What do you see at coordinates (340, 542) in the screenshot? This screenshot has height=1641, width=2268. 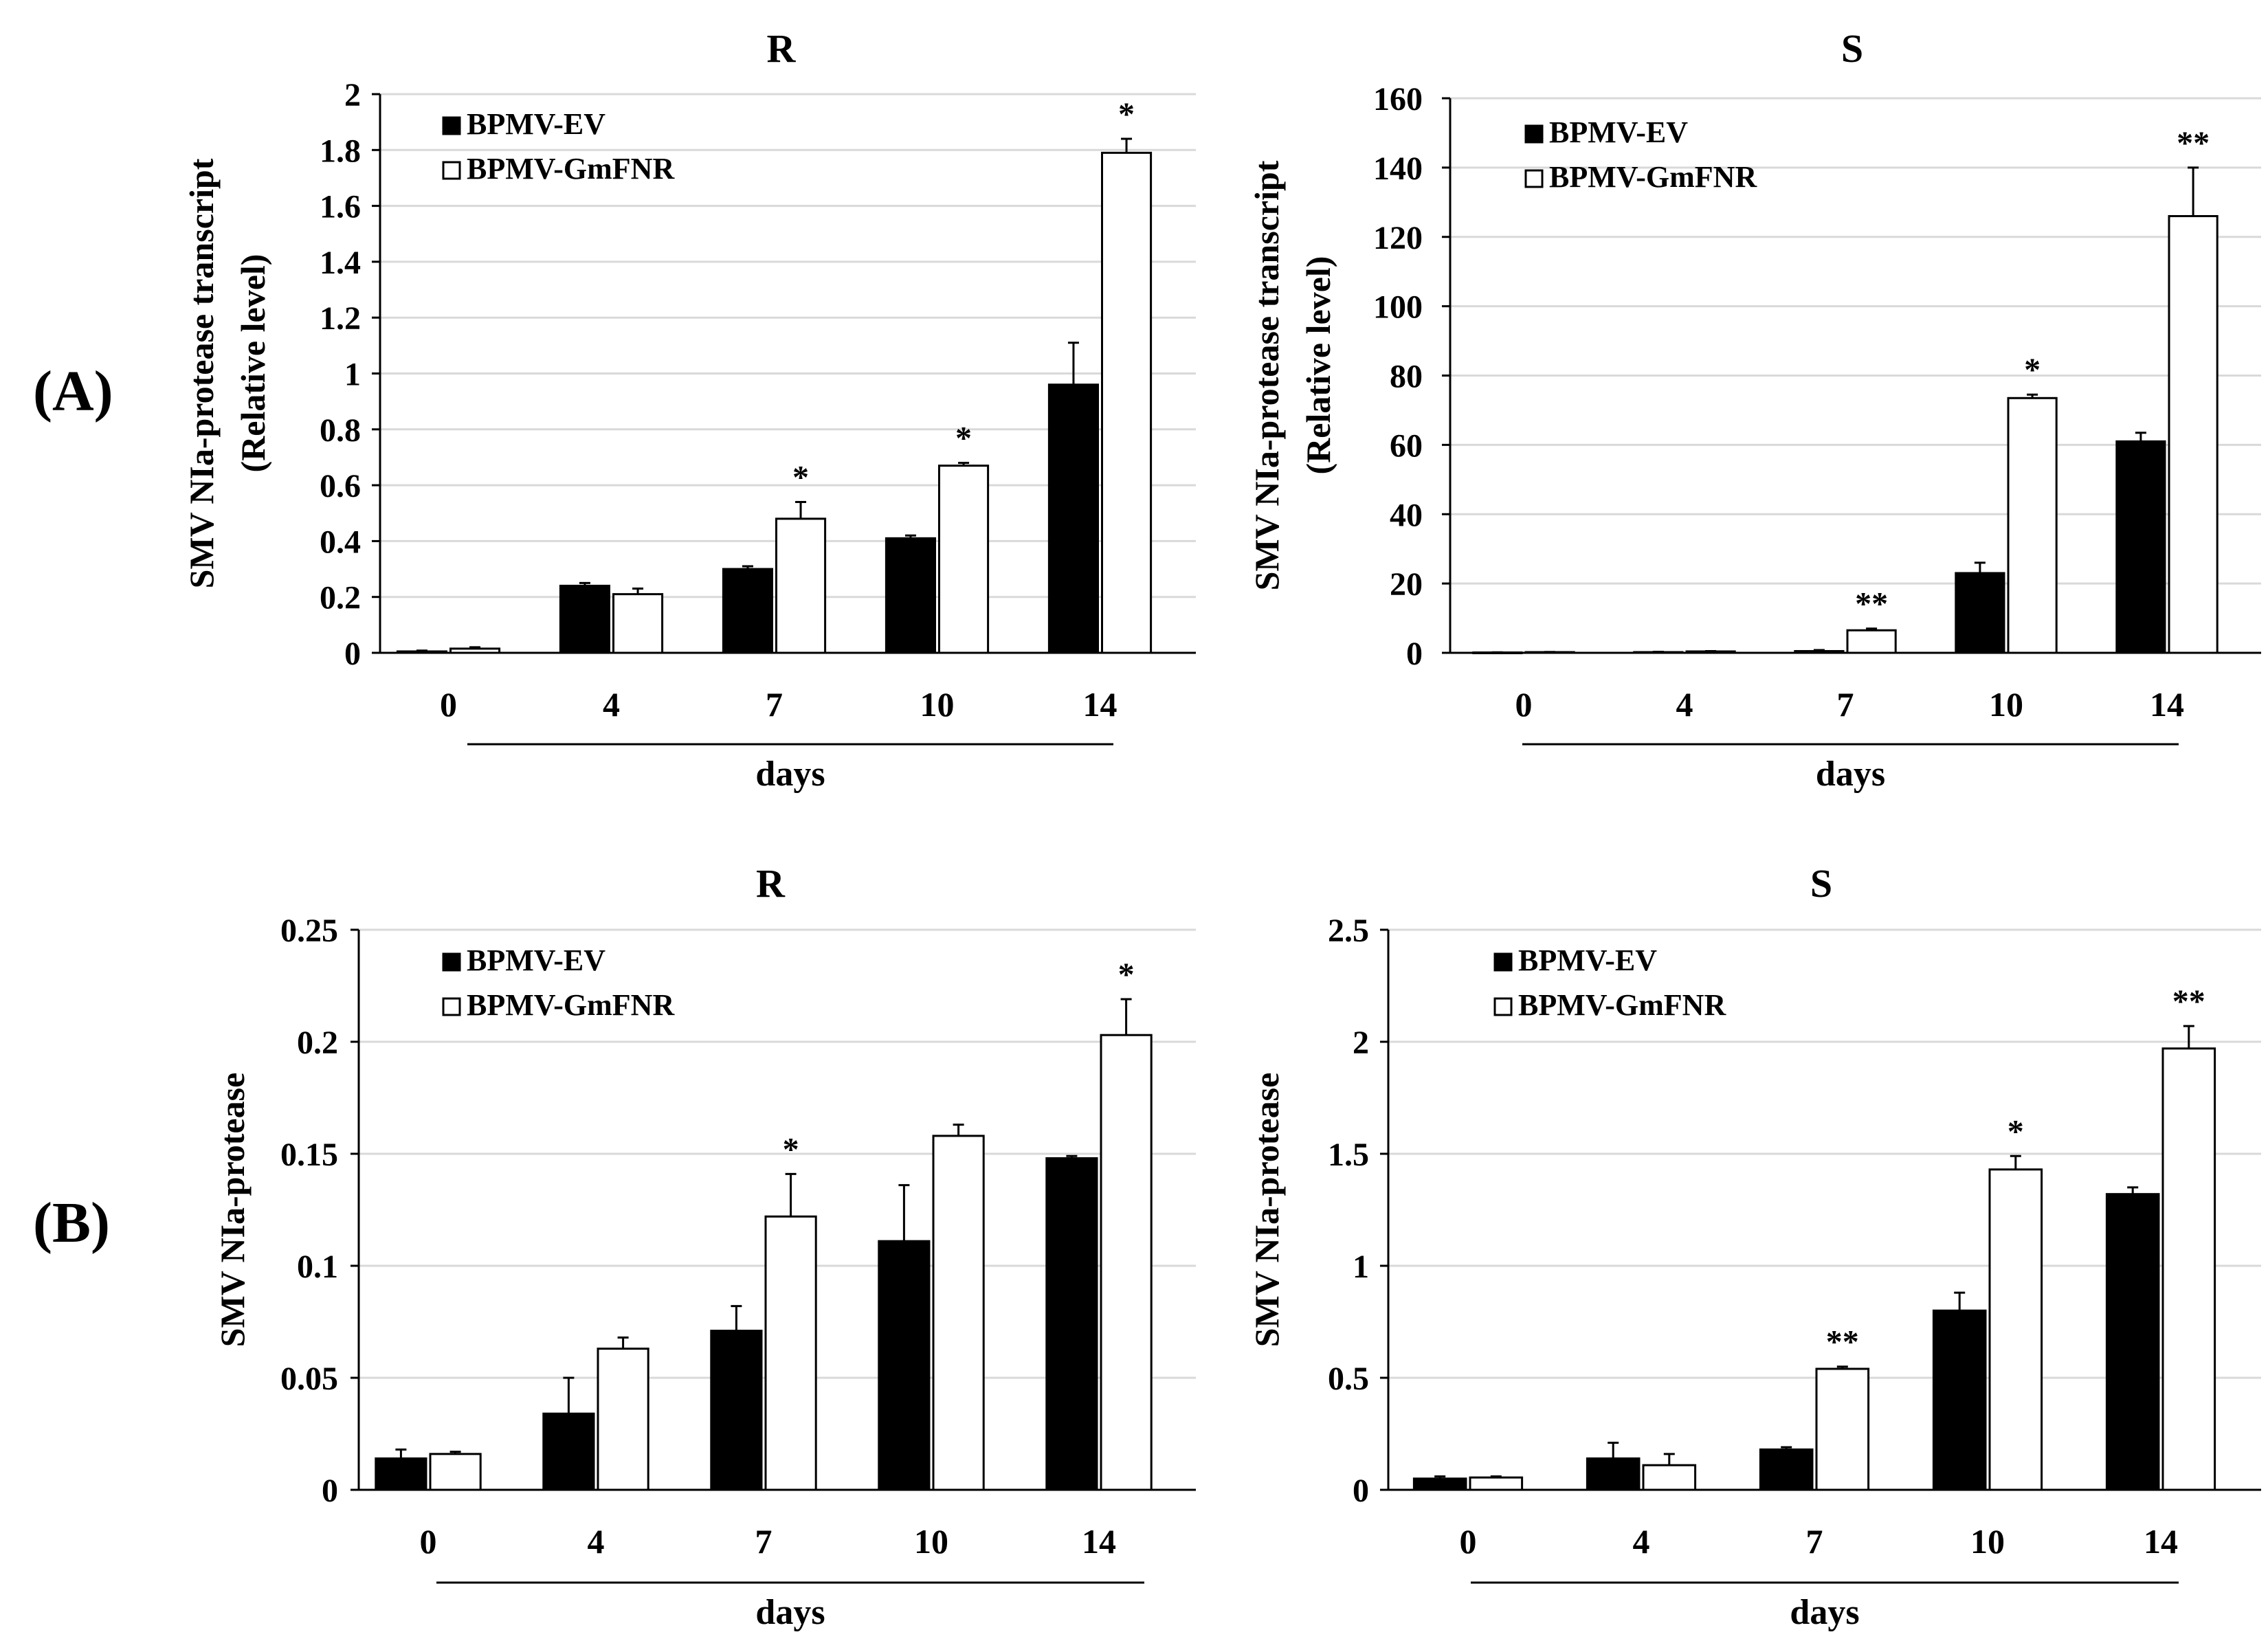 I see `y-tick-label: 0.4` at bounding box center [340, 542].